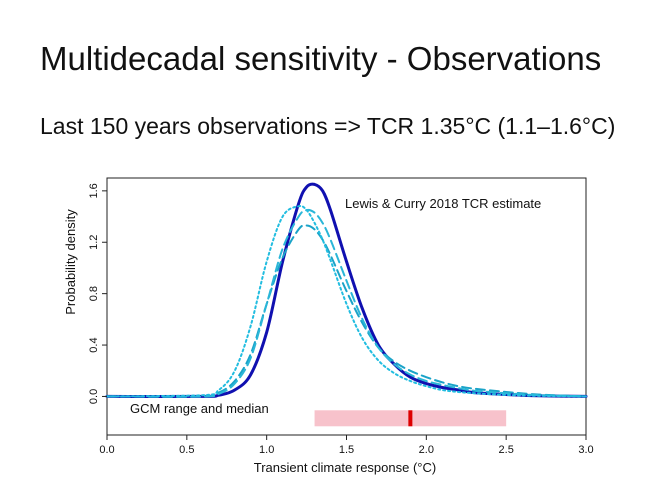  What do you see at coordinates (94, 190) in the screenshot?
I see `y-tick-label: 1.6` at bounding box center [94, 190].